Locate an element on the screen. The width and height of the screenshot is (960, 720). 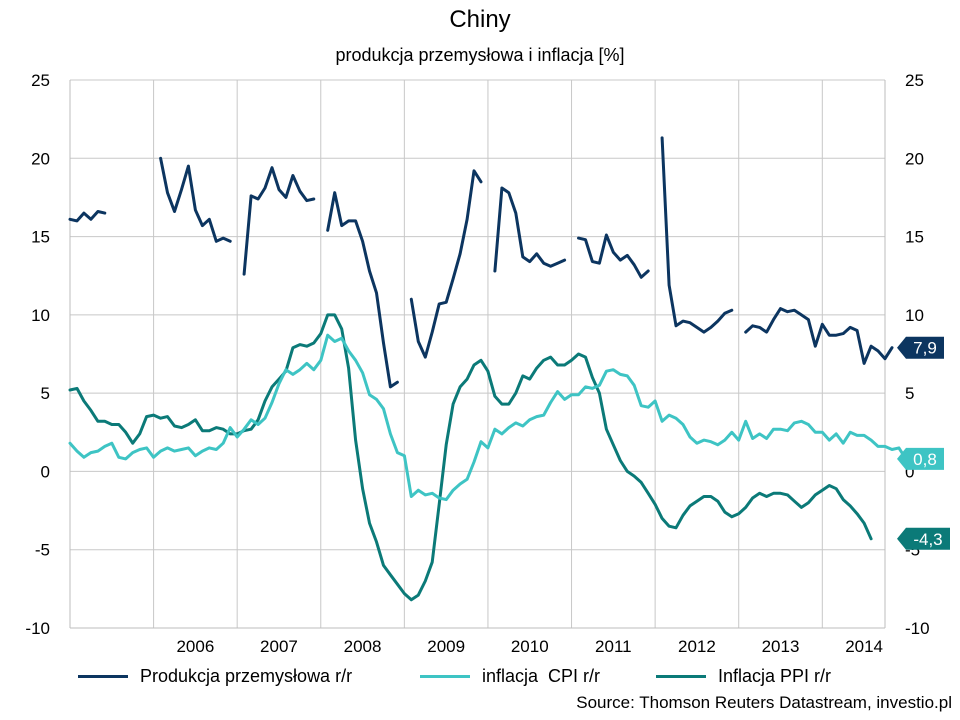
y-tick-label-right: 5 is located at coordinates (909, 393).